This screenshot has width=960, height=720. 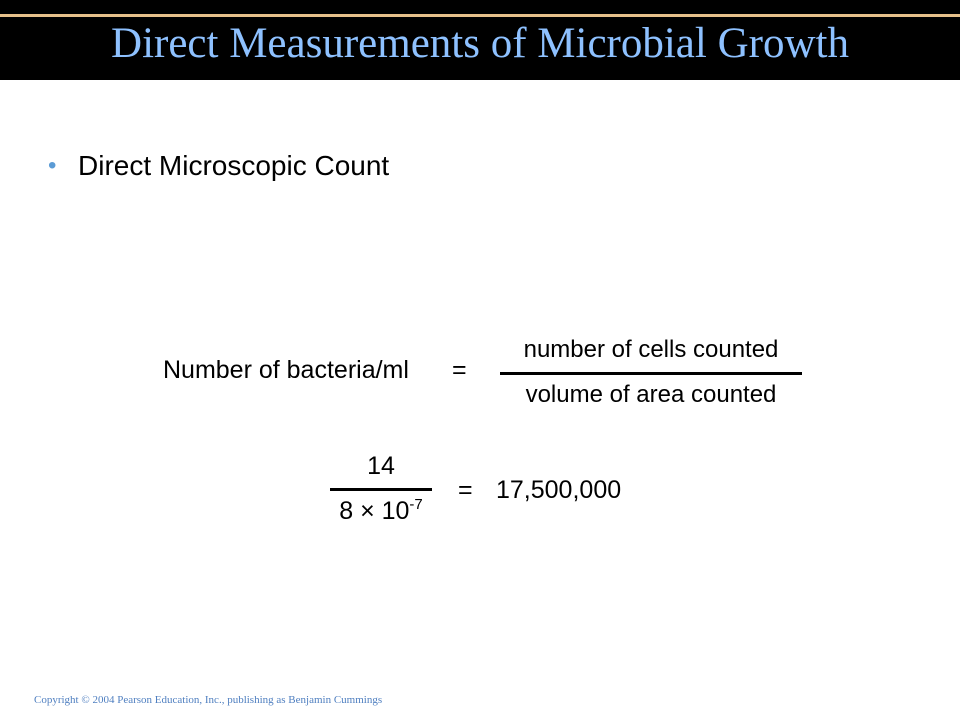 What do you see at coordinates (416, 504) in the screenshot?
I see `calc-denominator-exponent: -7` at bounding box center [416, 504].